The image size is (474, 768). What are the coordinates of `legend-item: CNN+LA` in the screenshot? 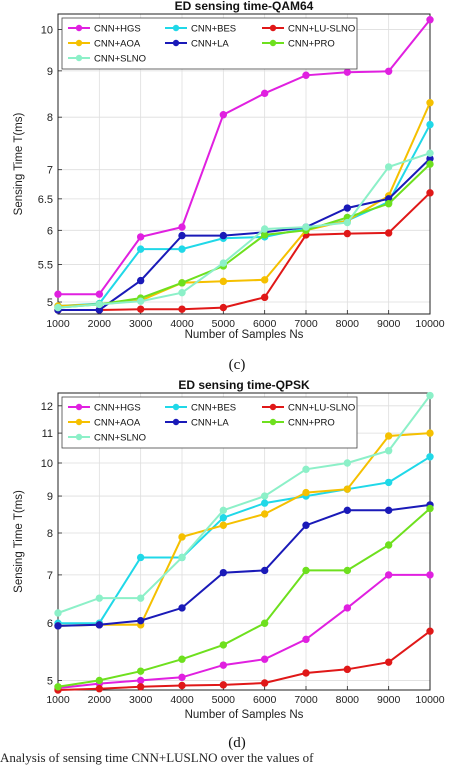 It's located at (197, 423).